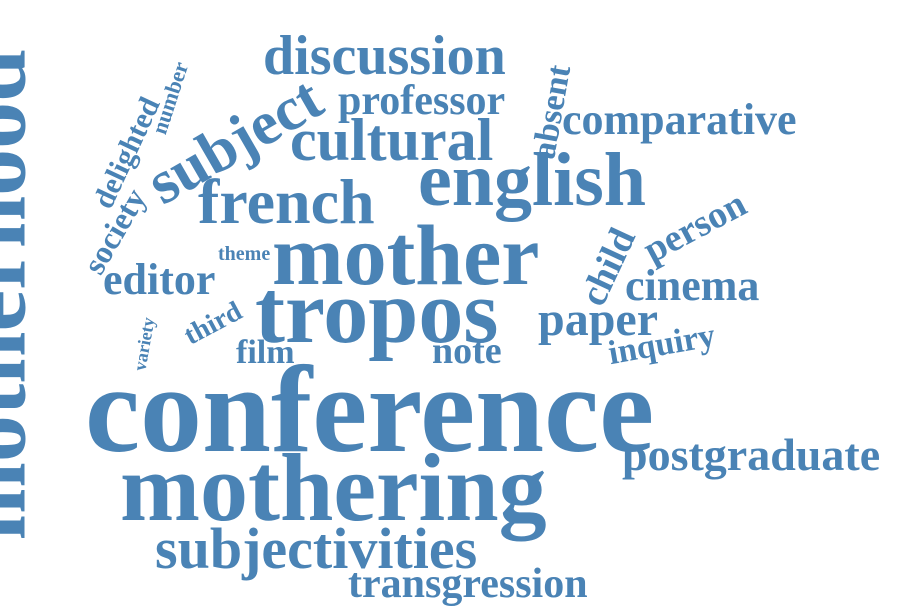 Image resolution: width=900 pixels, height=608 pixels. I want to click on word-transgression: transgression, so click(468, 584).